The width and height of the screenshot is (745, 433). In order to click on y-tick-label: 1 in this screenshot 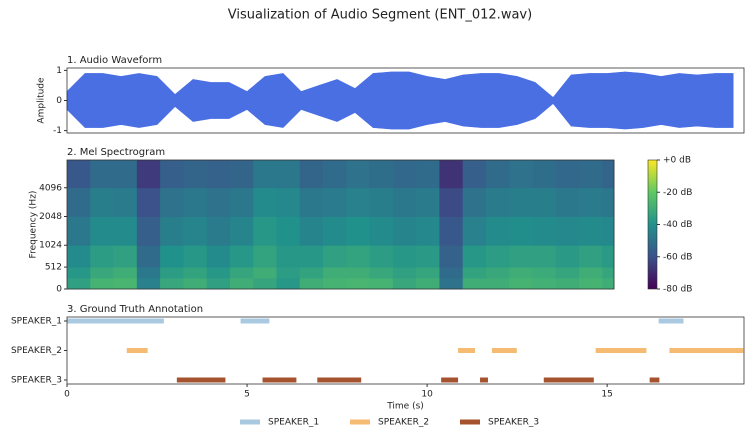, I will do `click(59, 71)`.